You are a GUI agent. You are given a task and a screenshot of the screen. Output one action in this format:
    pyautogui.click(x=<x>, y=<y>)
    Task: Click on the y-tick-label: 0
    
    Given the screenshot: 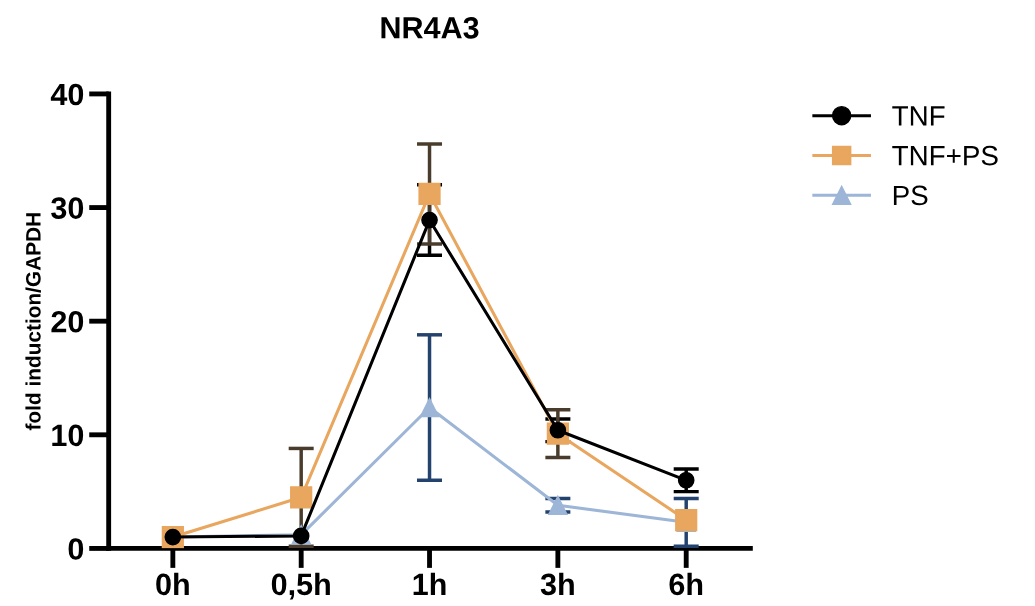 What is the action you would take?
    pyautogui.click(x=76, y=549)
    